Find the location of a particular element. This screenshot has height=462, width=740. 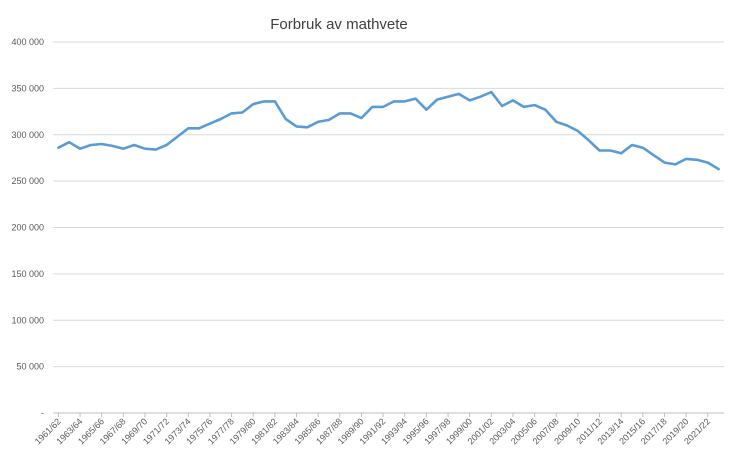

y-tick-label: 100 000 is located at coordinates (27, 320).